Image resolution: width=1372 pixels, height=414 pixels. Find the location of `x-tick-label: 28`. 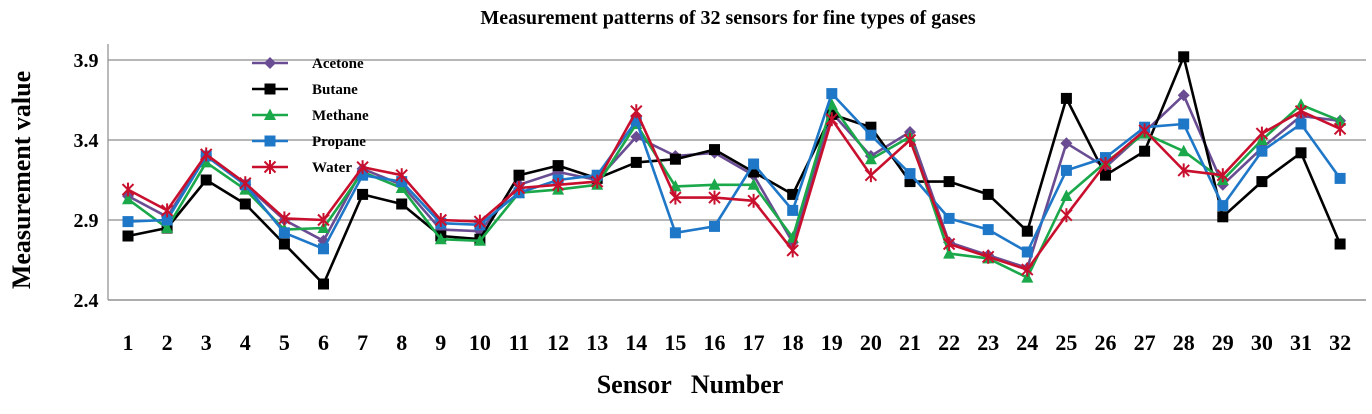

x-tick-label: 28 is located at coordinates (1184, 342).